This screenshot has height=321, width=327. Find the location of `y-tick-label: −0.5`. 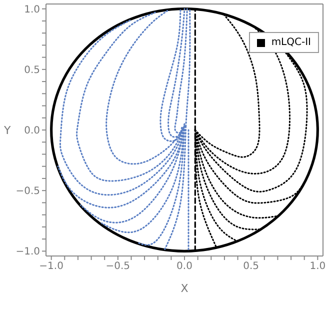

y-tick-label: −0.5 is located at coordinates (28, 192).